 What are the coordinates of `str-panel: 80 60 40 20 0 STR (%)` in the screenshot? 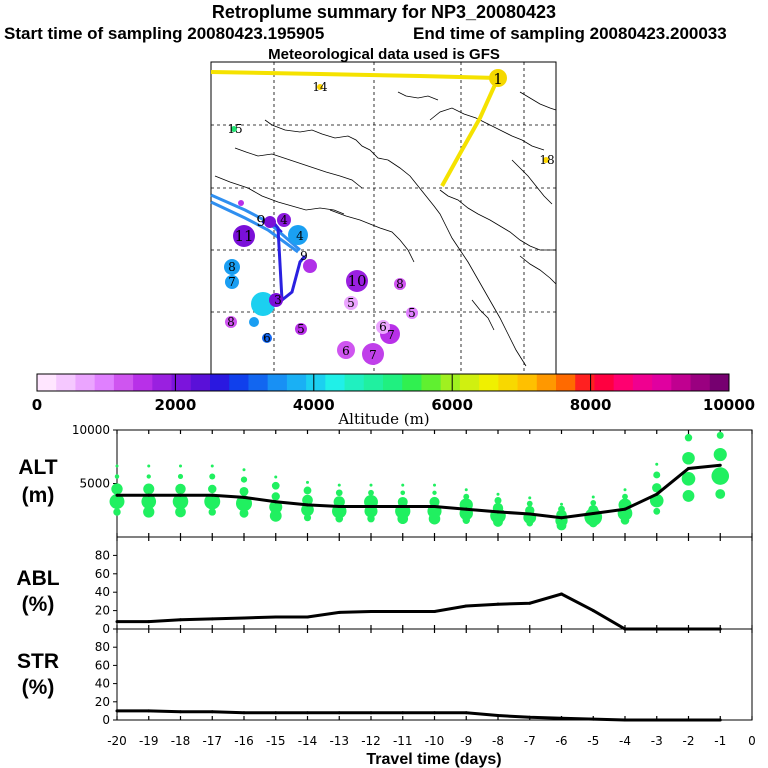 It's located at (385, 677).